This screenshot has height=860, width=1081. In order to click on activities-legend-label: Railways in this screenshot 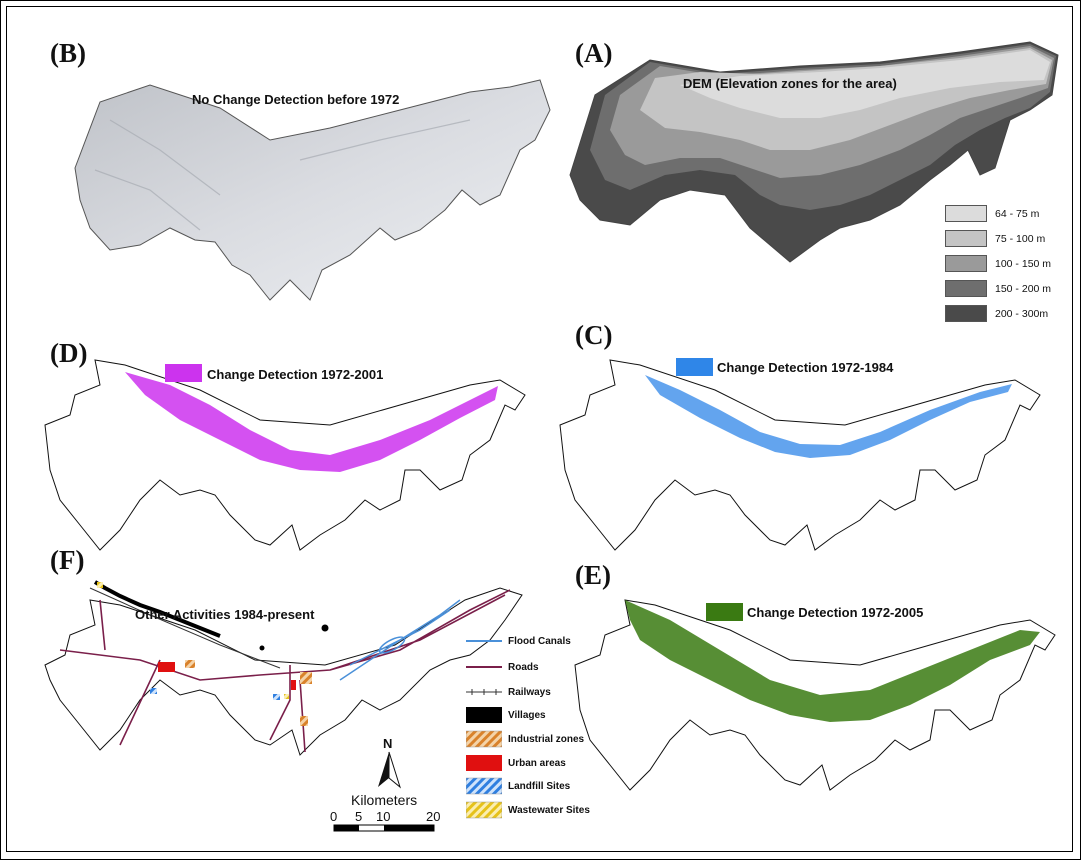, I will do `click(529, 692)`.